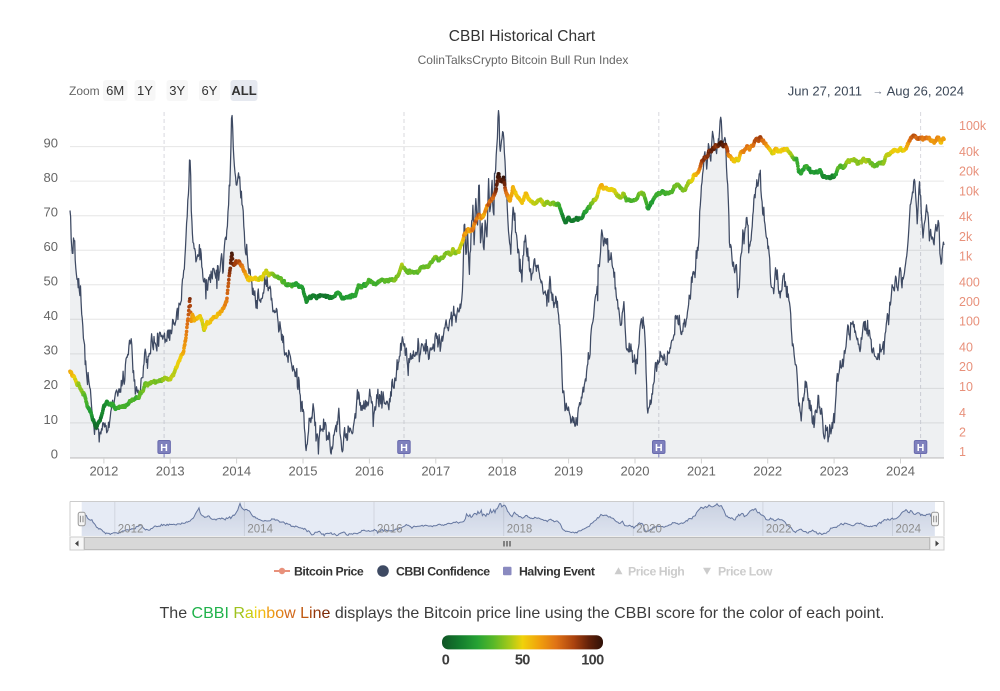 The height and width of the screenshot is (691, 1000). What do you see at coordinates (51, 142) in the screenshot?
I see `svg-text: 90` at bounding box center [51, 142].